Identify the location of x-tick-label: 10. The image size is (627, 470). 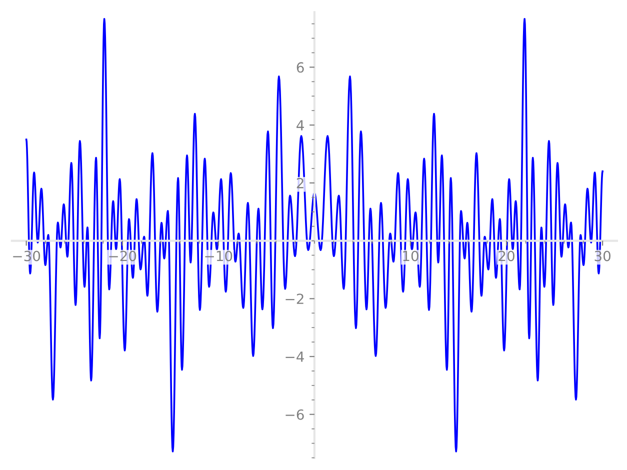
(410, 256).